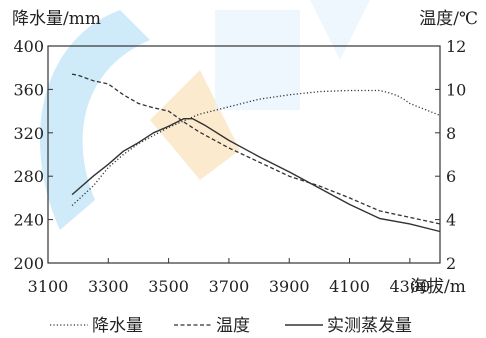 This screenshot has width=486, height=338. Describe the element at coordinates (289, 286) in the screenshot. I see `x-tick-label: 3900` at that location.